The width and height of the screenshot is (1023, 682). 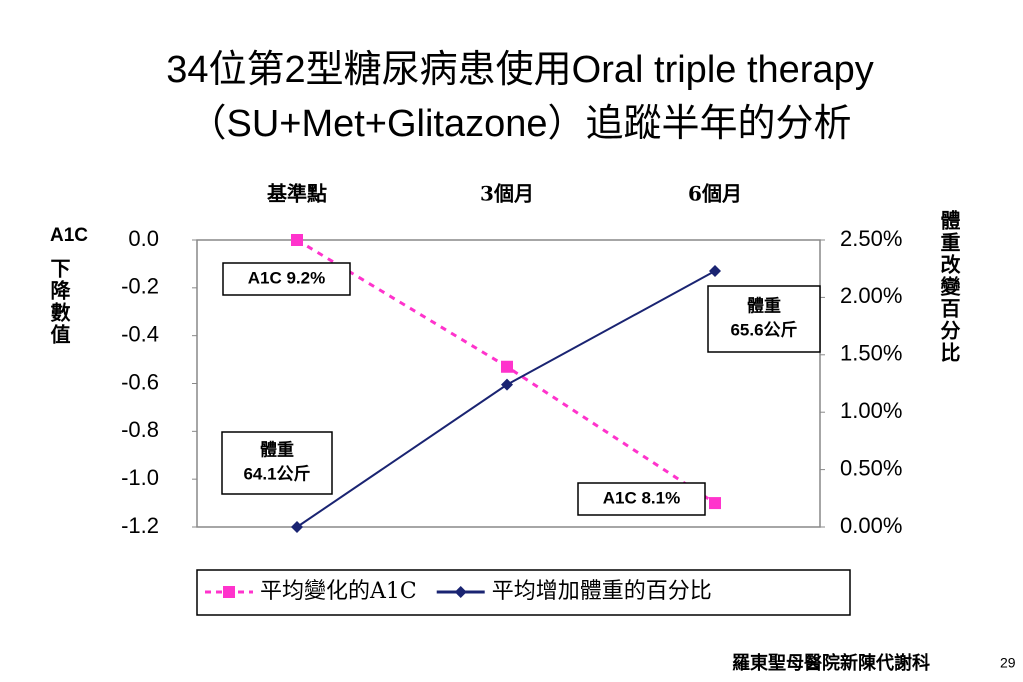 I want to click on footer: 羅東聖母醫院新陳代謝科, so click(x=831, y=663).